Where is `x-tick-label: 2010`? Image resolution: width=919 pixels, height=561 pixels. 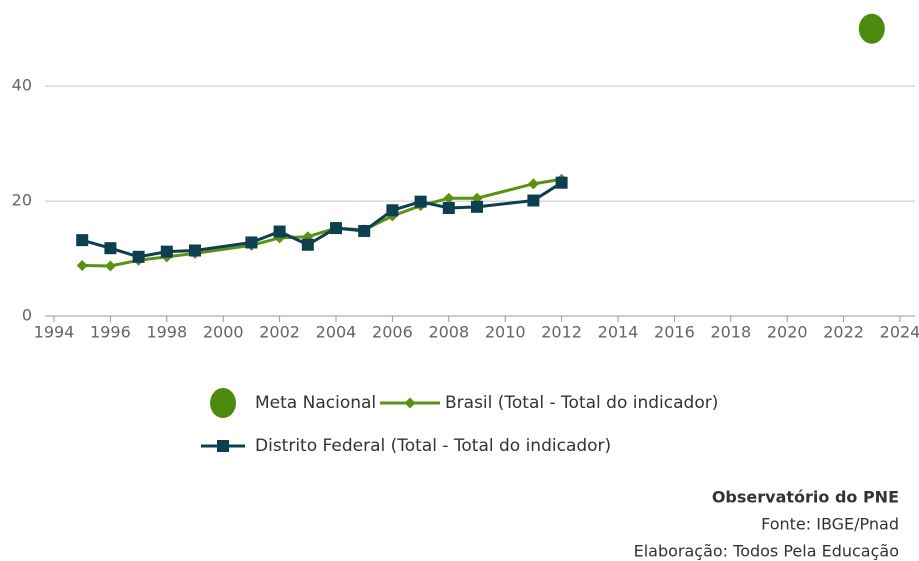
x-tick-label: 2010 is located at coordinates (505, 332).